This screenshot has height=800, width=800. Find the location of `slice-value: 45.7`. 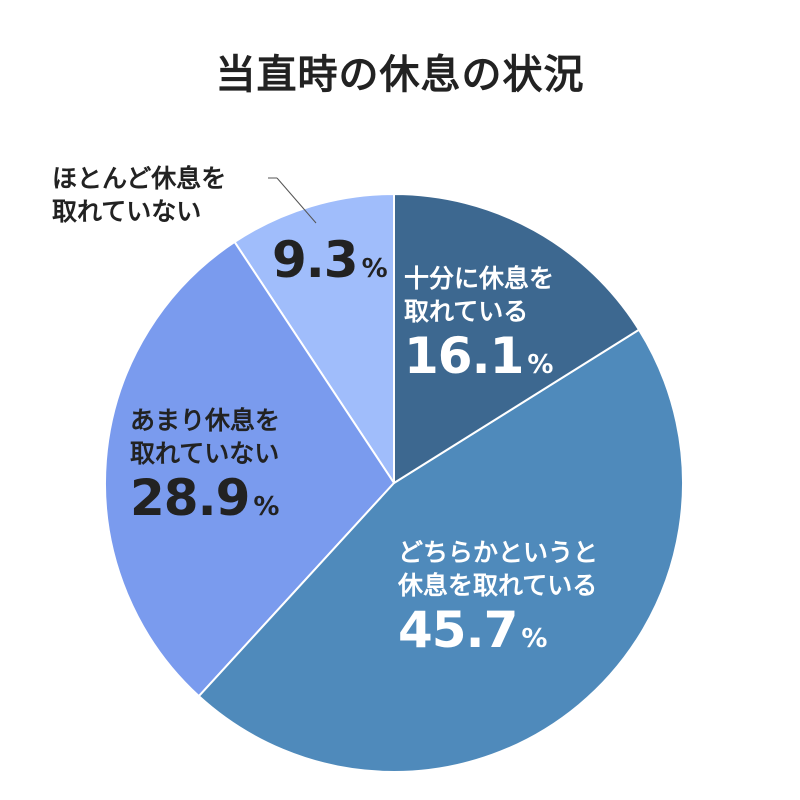

slice-value: 45.7 is located at coordinates (458, 630).